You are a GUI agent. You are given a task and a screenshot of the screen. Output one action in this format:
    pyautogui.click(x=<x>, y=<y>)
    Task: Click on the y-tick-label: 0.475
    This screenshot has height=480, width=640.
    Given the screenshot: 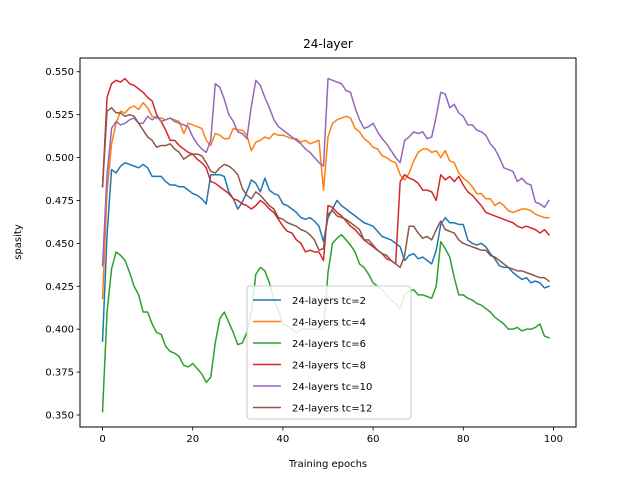 What is the action you would take?
    pyautogui.click(x=59, y=201)
    